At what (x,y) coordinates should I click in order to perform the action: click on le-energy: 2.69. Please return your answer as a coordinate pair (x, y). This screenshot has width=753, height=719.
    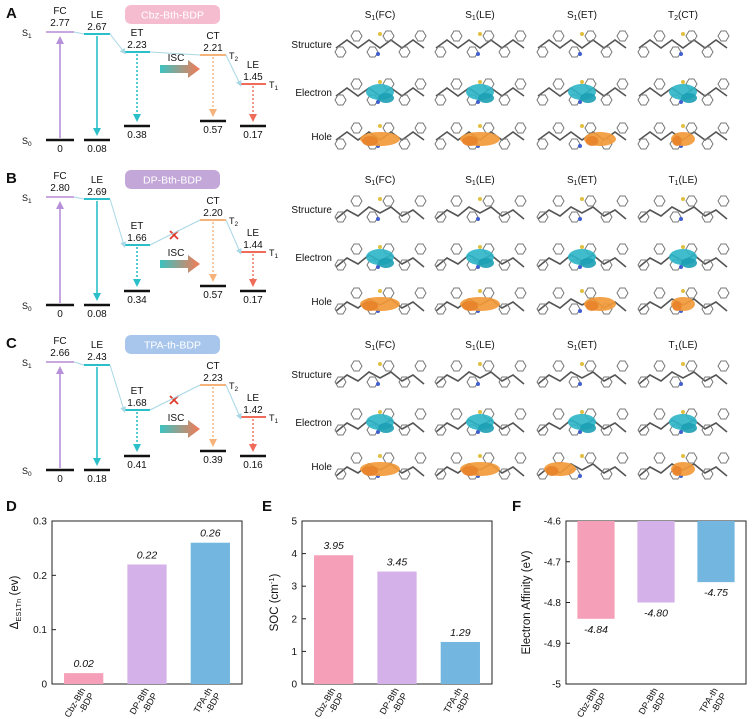
    Looking at the image, I should click on (97, 192).